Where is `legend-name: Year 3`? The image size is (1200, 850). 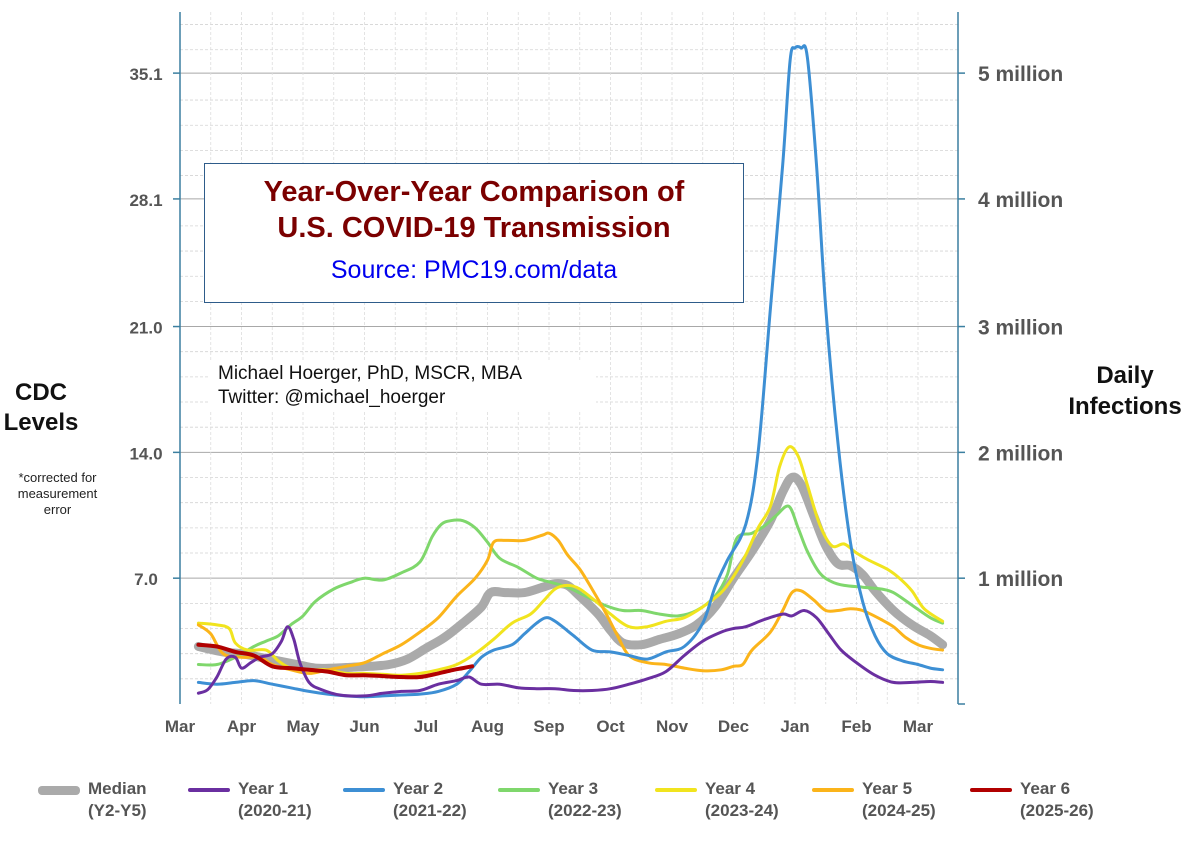
legend-name: Year 3 is located at coordinates (573, 788).